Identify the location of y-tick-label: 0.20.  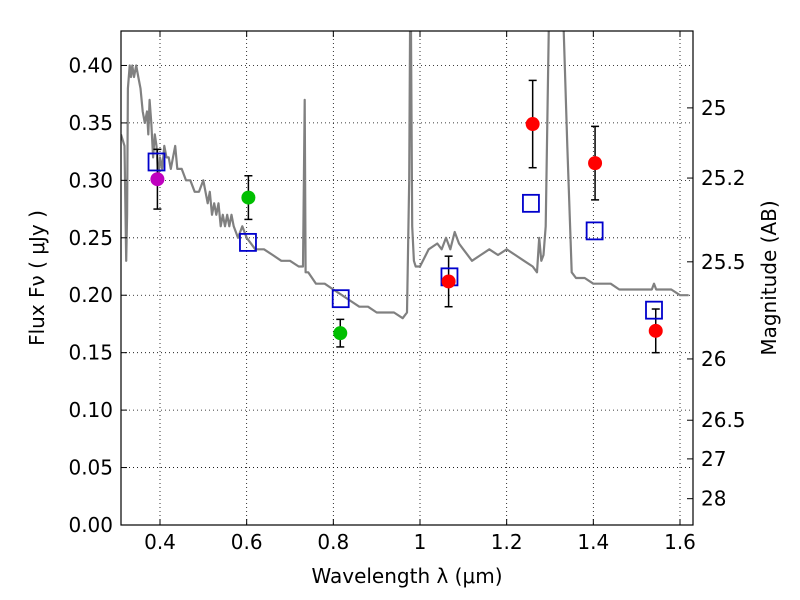
(90, 295).